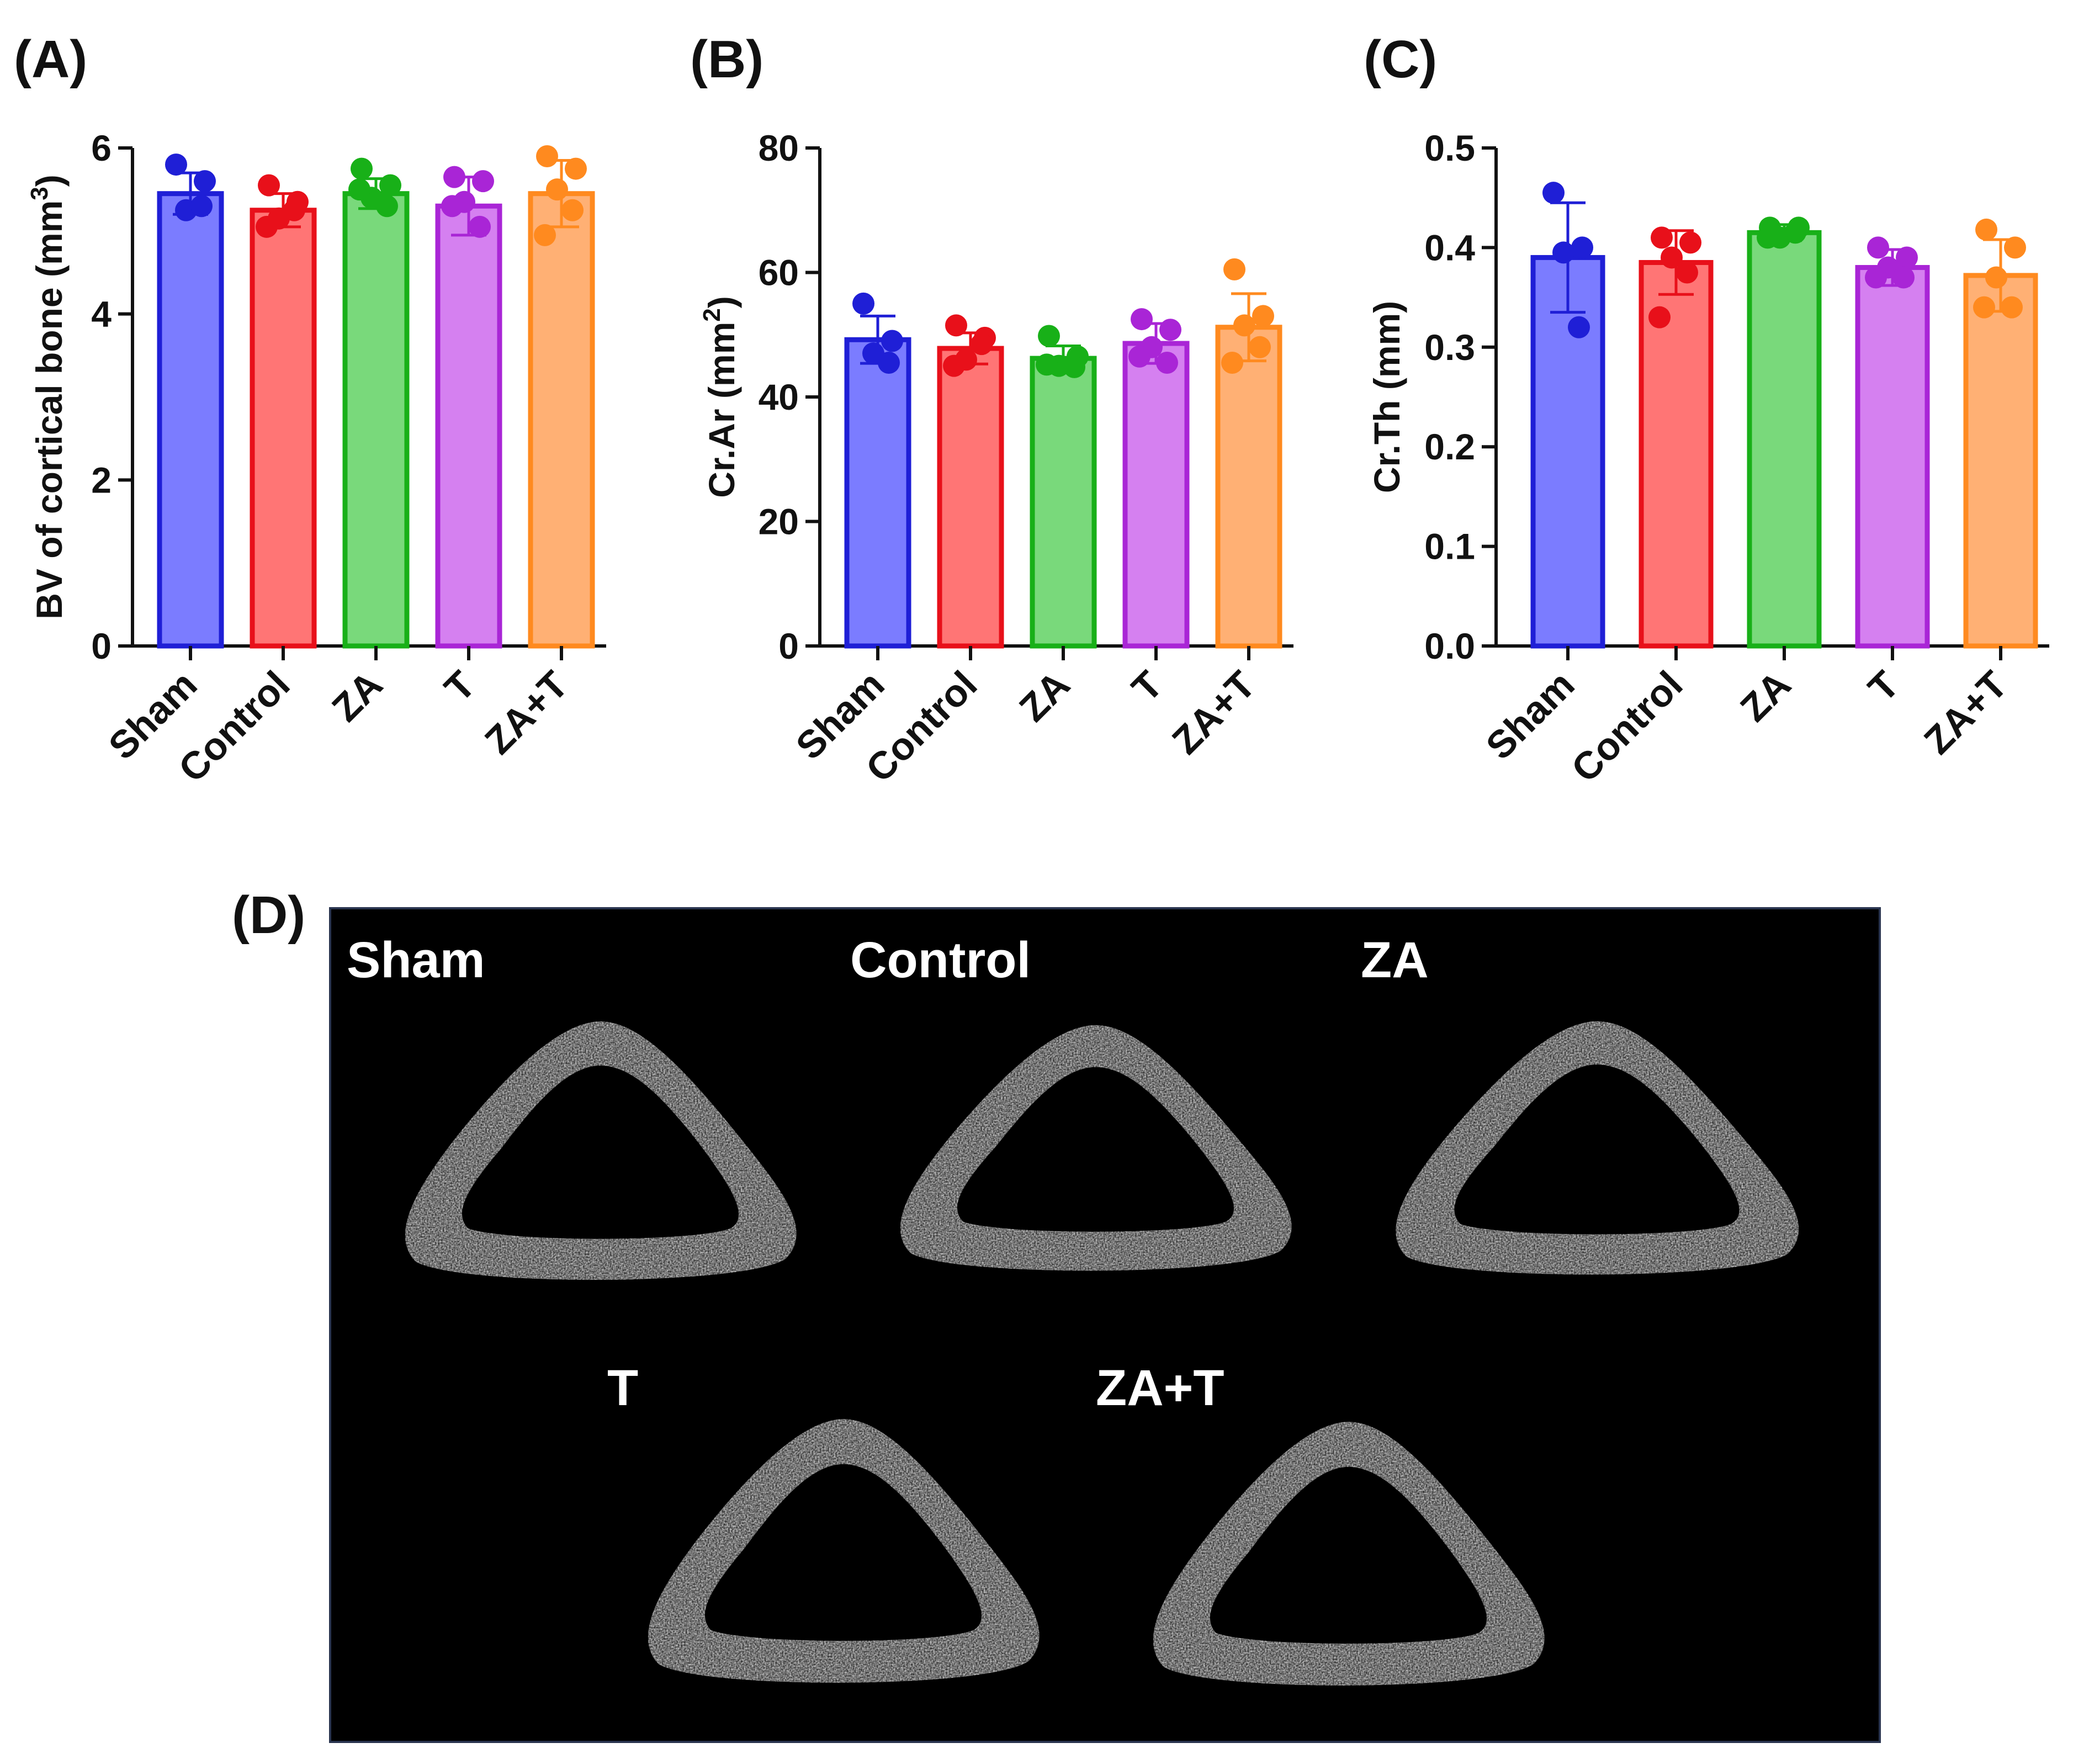 The width and height of the screenshot is (2089, 1764). What do you see at coordinates (622, 1388) in the screenshot?
I see `image-label-t: T` at bounding box center [622, 1388].